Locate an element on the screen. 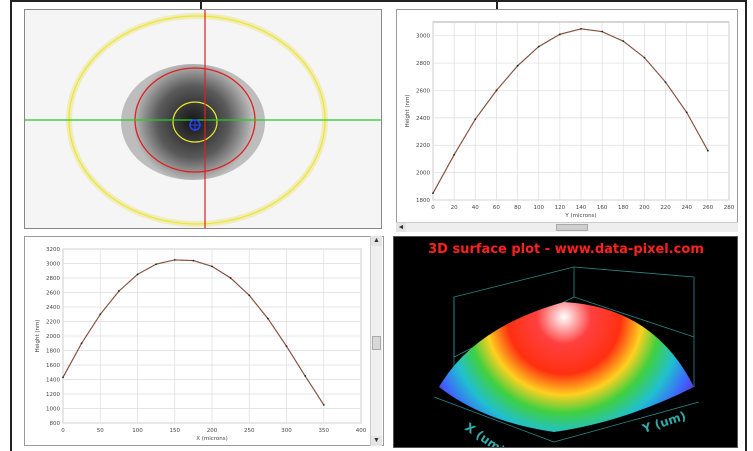 This screenshot has width=753, height=451. y-profile-x-tick-label: 80 is located at coordinates (517, 208).